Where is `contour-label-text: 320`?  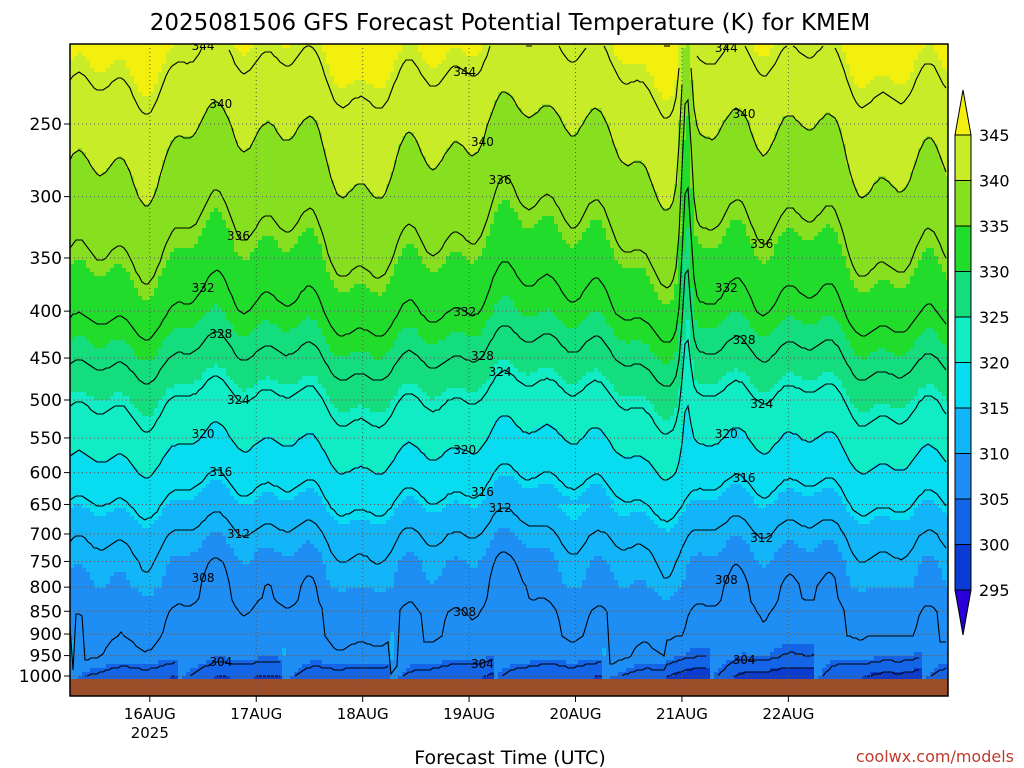 contour-label-text: 320 is located at coordinates (726, 434).